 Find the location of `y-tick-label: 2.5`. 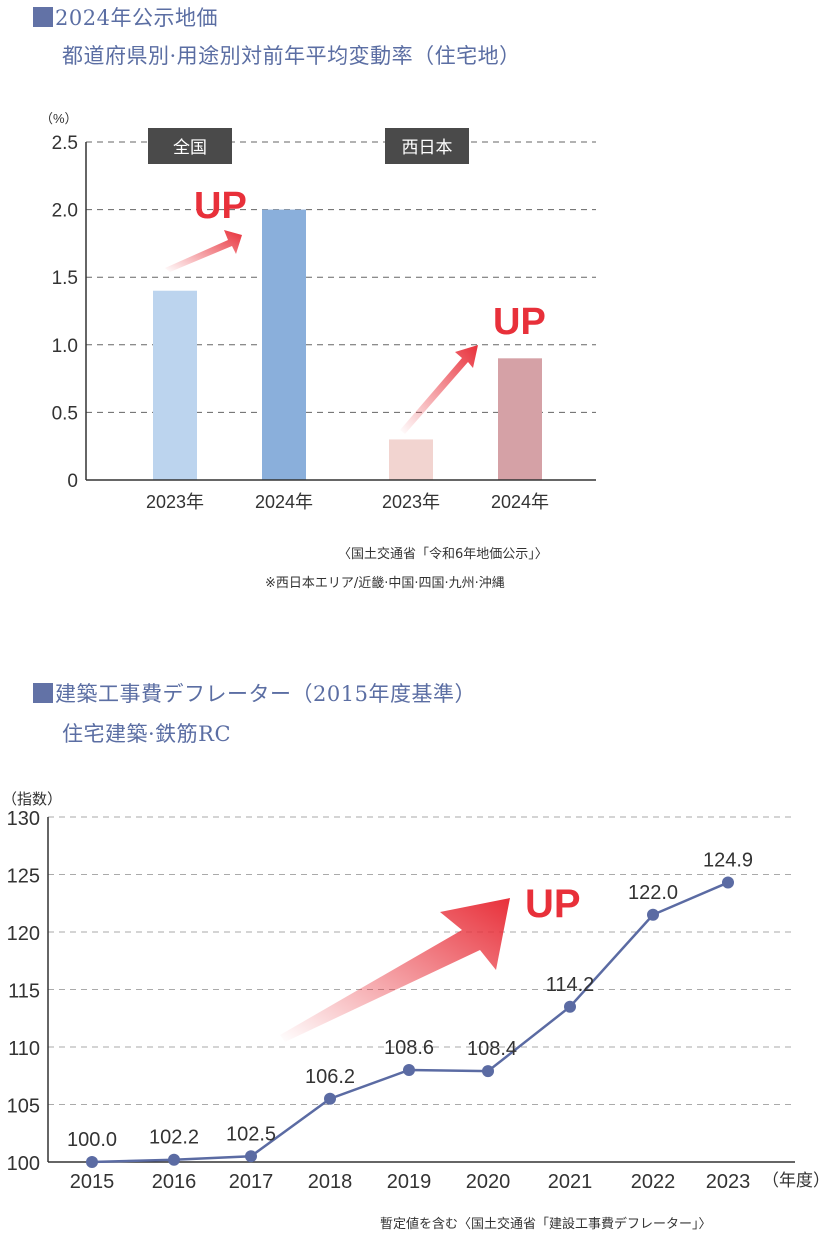

y-tick-label: 2.5 is located at coordinates (65, 143).